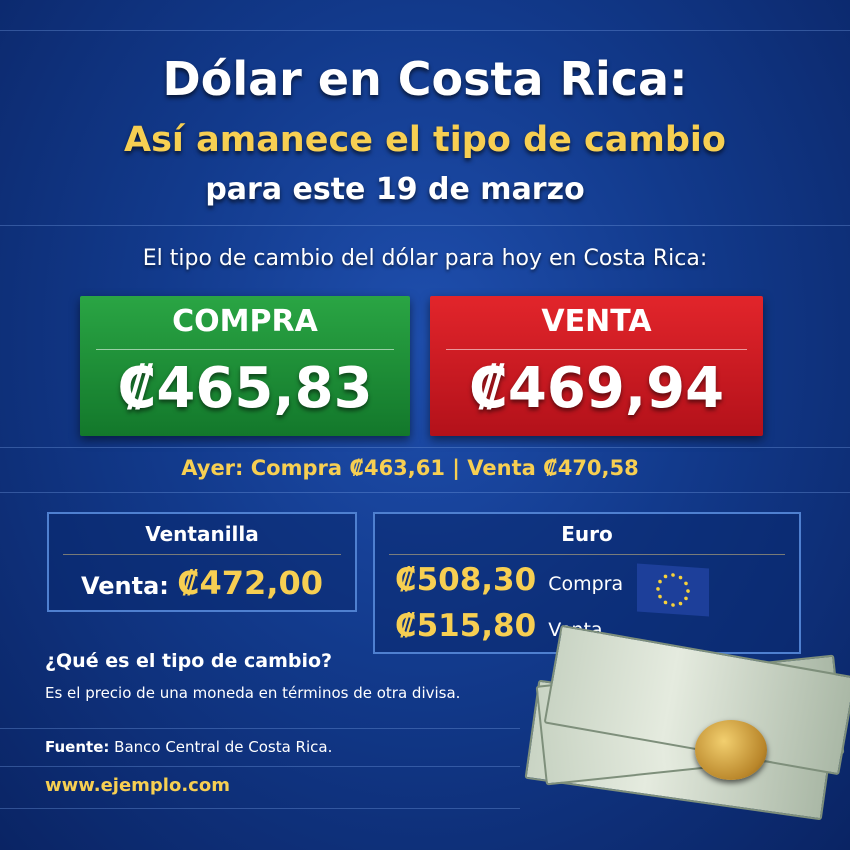 This screenshot has width=850, height=850. Describe the element at coordinates (125, 586) in the screenshot. I see `ventanilla-label: Venta:` at that location.